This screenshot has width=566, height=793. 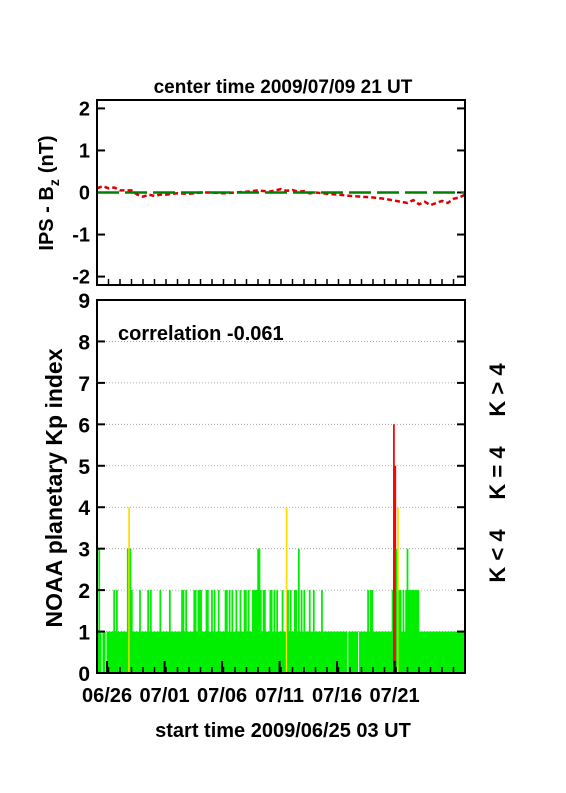 I want to click on kp-y-tick-label: 4, so click(x=84, y=508).